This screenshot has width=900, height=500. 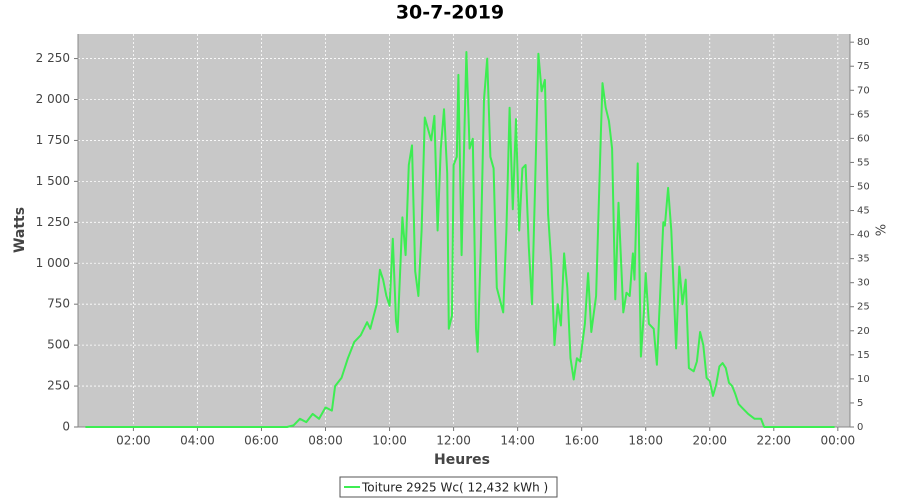 I want to click on x-tick-label: 06:00, so click(x=261, y=441).